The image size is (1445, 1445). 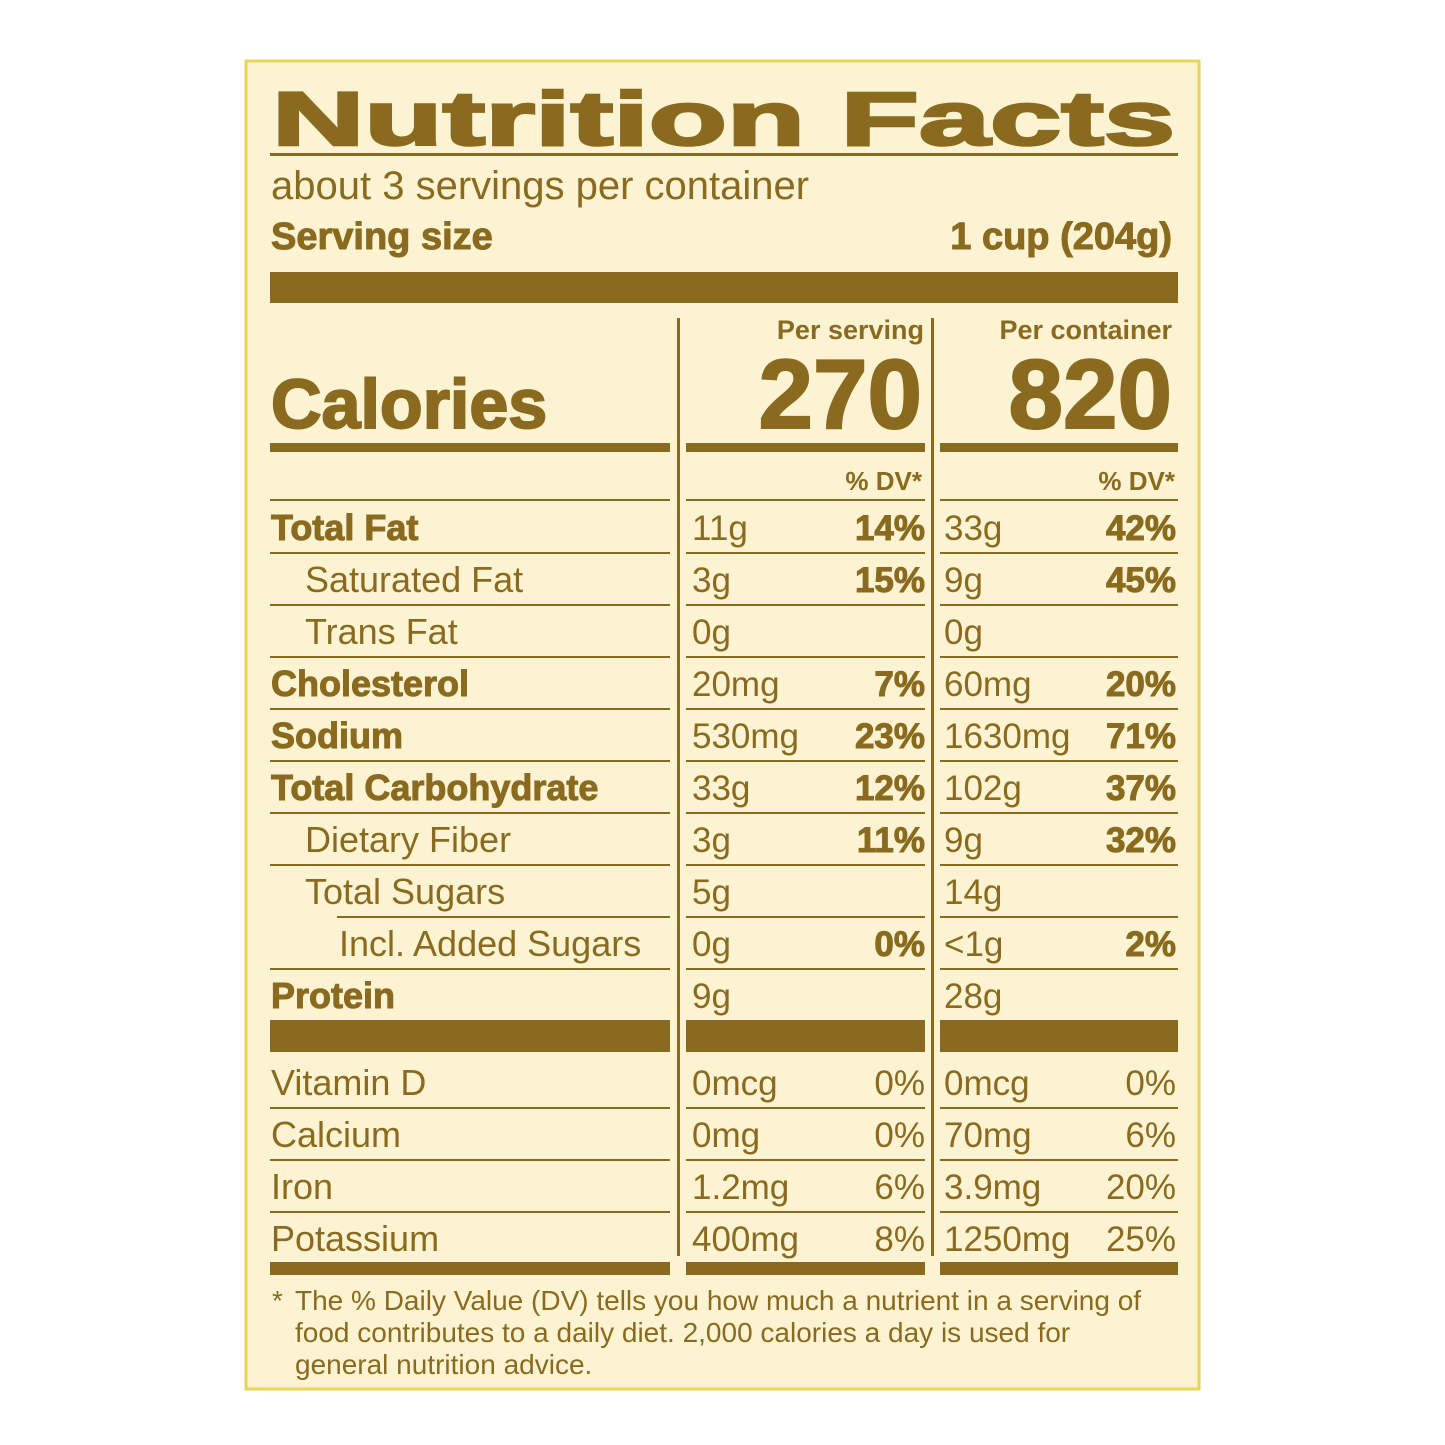 I want to click on amount: 3.9mg, so click(x=992, y=1187).